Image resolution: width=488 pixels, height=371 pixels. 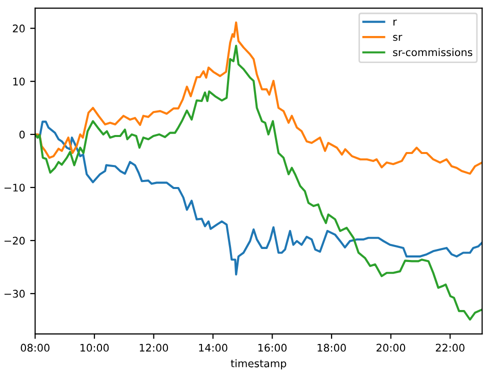 I want to click on x-tick-label: 12:00, so click(x=154, y=348).